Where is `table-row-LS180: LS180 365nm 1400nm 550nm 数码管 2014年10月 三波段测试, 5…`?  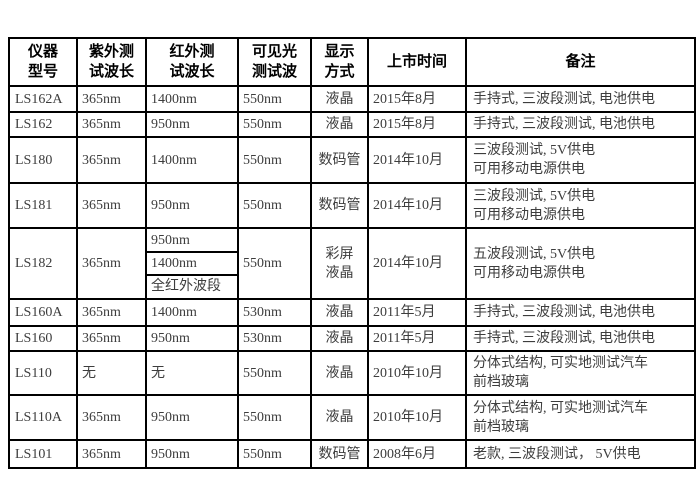
table-row-LS180: LS180 365nm 1400nm 550nm 数码管 2014年10月 三波段测试, 5… is located at coordinates (352, 160).